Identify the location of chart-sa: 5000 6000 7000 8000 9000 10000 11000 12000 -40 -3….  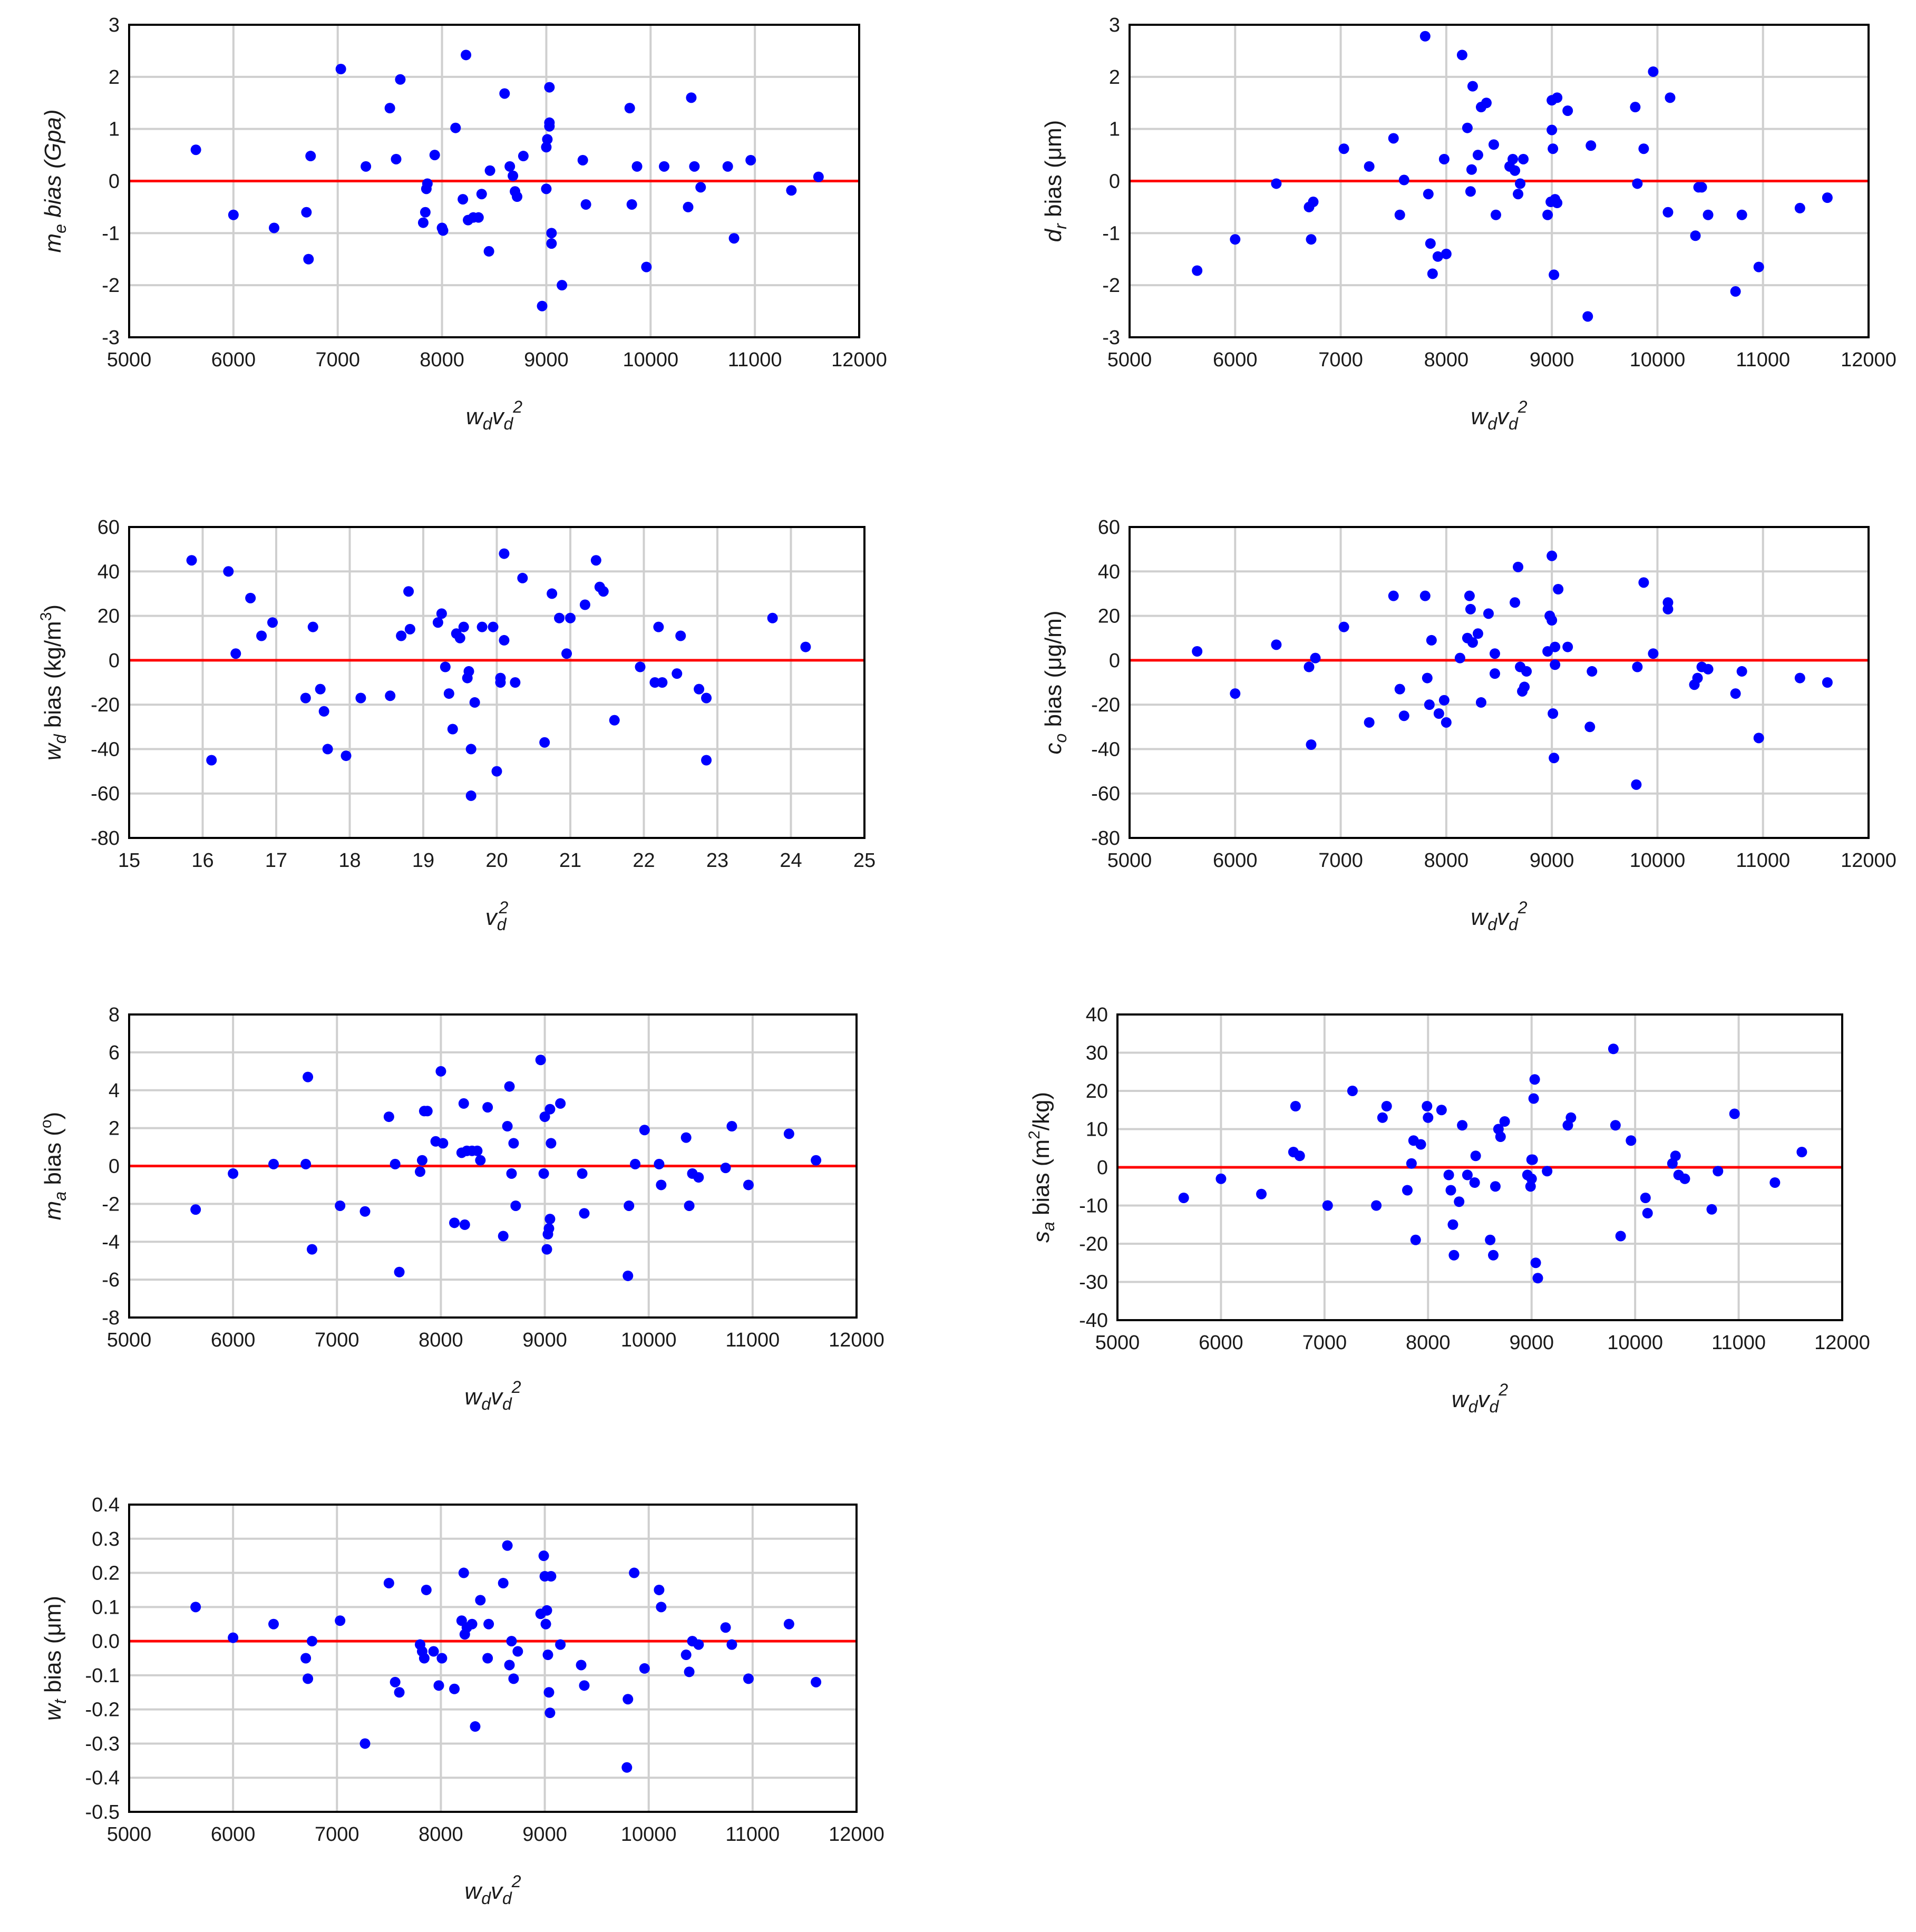
(1448, 1210).